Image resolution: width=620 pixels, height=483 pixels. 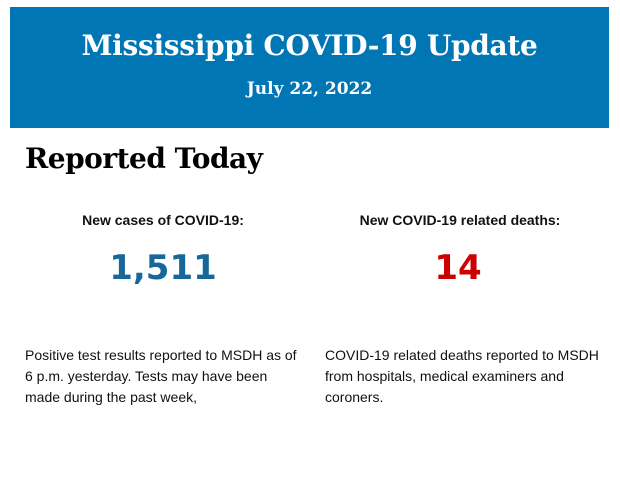 I want to click on section-title: Reported Today, so click(x=144, y=158).